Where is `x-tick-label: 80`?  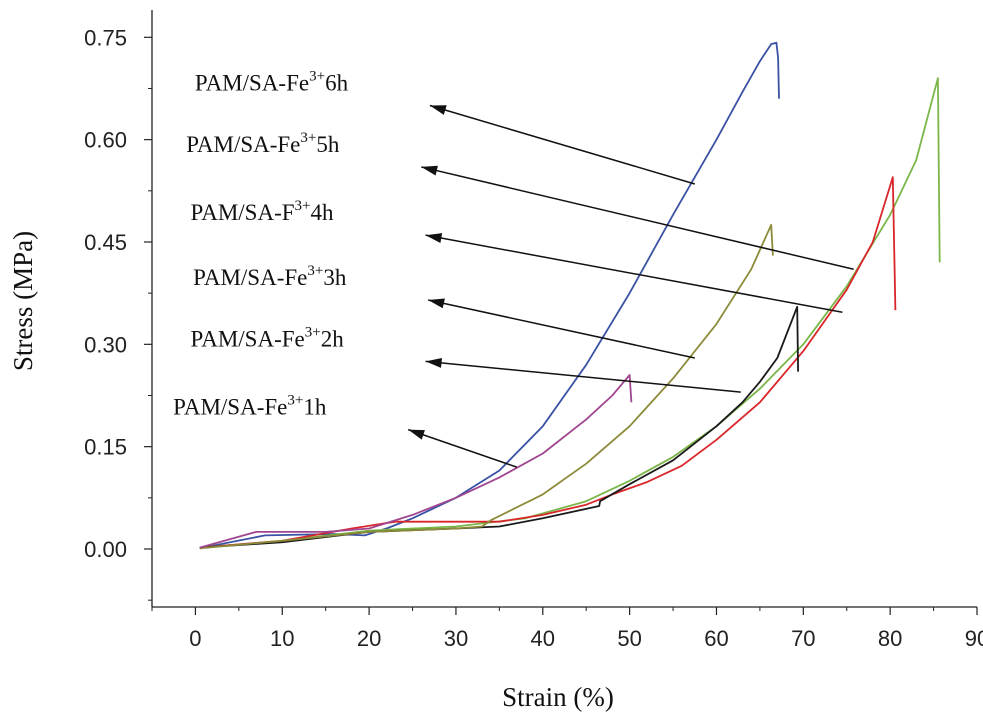
x-tick-label: 80 is located at coordinates (890, 638).